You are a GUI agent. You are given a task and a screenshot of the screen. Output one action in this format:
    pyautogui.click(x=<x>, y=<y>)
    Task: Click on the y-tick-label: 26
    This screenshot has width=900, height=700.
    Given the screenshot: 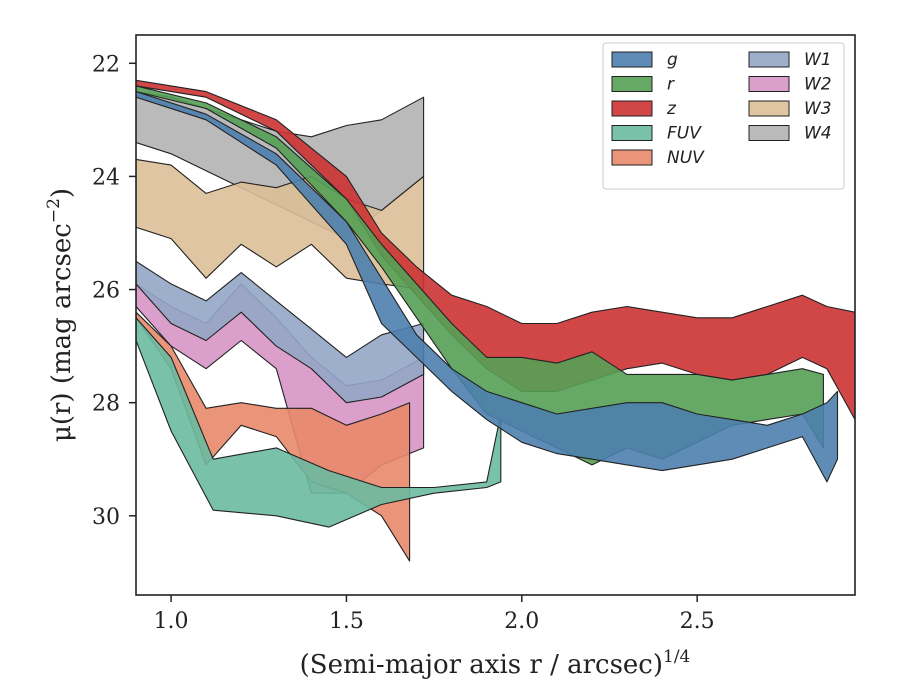 What is the action you would take?
    pyautogui.click(x=106, y=291)
    